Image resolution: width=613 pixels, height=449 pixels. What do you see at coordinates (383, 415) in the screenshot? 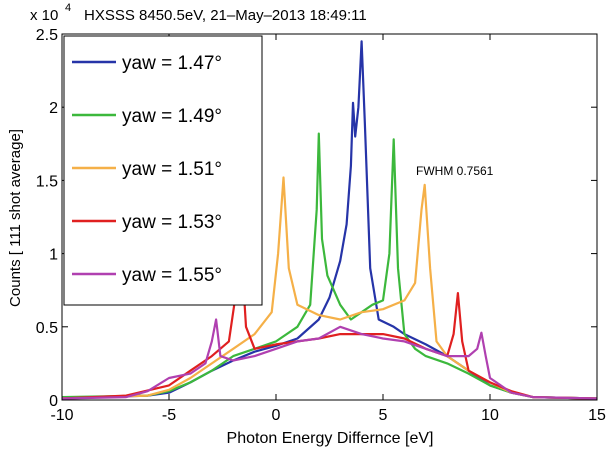
I see `x-tick-label: 5` at bounding box center [383, 415].